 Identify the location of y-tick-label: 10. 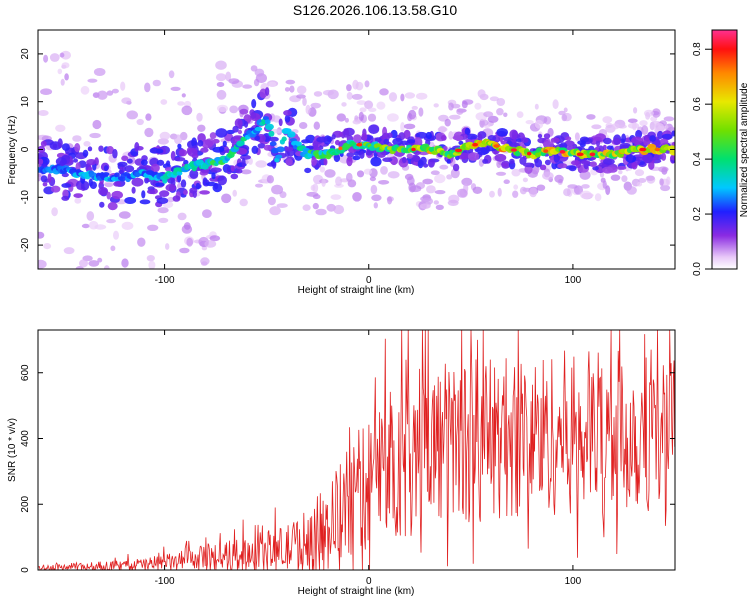
(25, 102).